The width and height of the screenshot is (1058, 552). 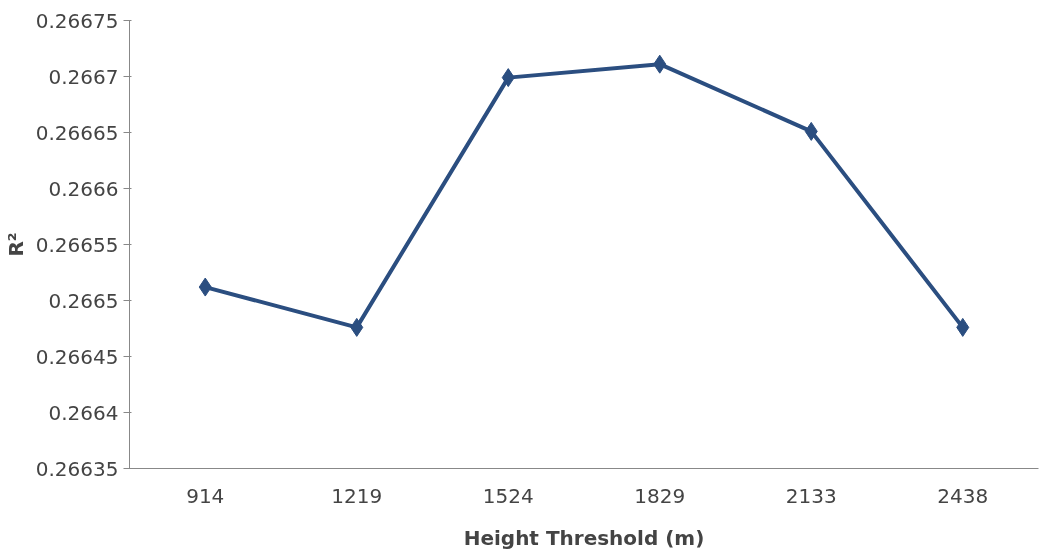 I want to click on y-tick-label: 0.26655, so click(x=77, y=244).